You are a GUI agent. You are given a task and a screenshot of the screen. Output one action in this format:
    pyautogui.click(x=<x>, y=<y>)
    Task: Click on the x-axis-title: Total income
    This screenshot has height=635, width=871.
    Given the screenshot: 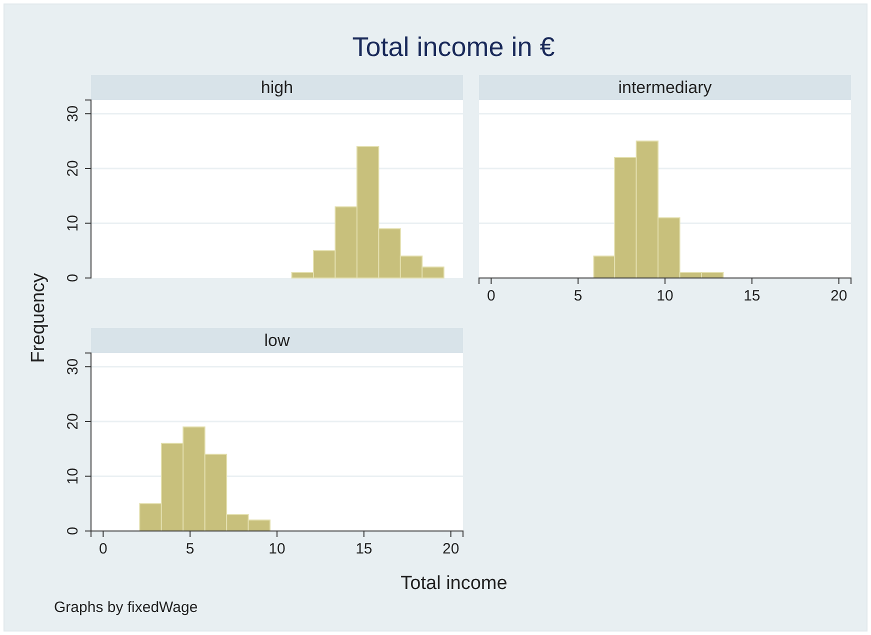 What is the action you would take?
    pyautogui.click(x=454, y=583)
    